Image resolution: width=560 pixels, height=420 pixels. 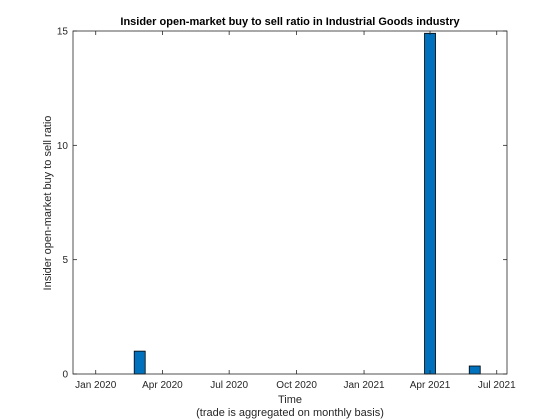 What do you see at coordinates (290, 413) in the screenshot?
I see `x-axis-sublabel: (trade is aggregated on monthly basis)` at bounding box center [290, 413].